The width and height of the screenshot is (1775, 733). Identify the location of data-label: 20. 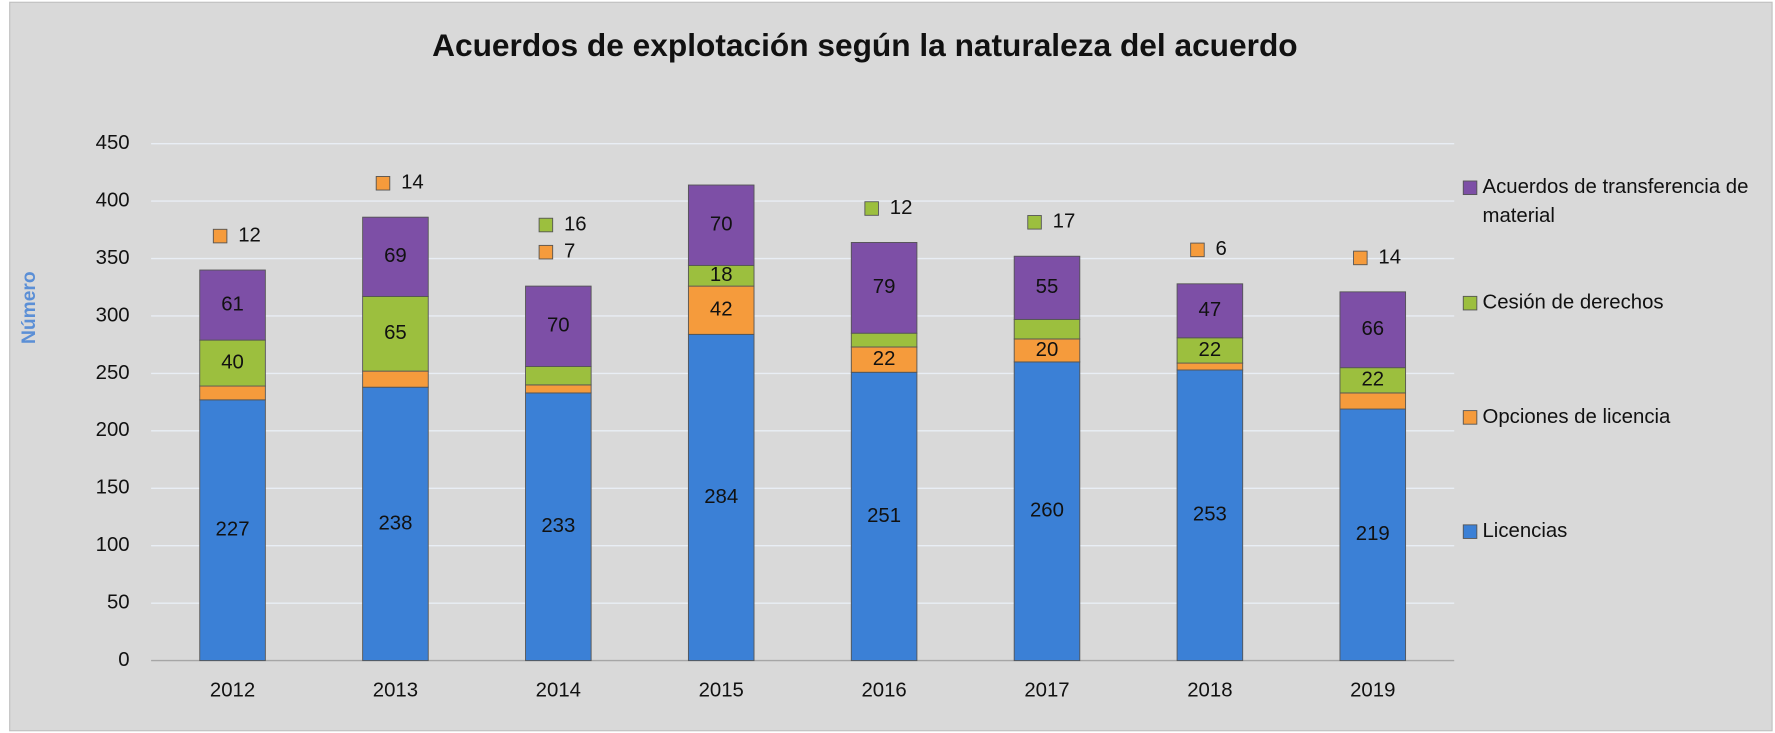
(1047, 350).